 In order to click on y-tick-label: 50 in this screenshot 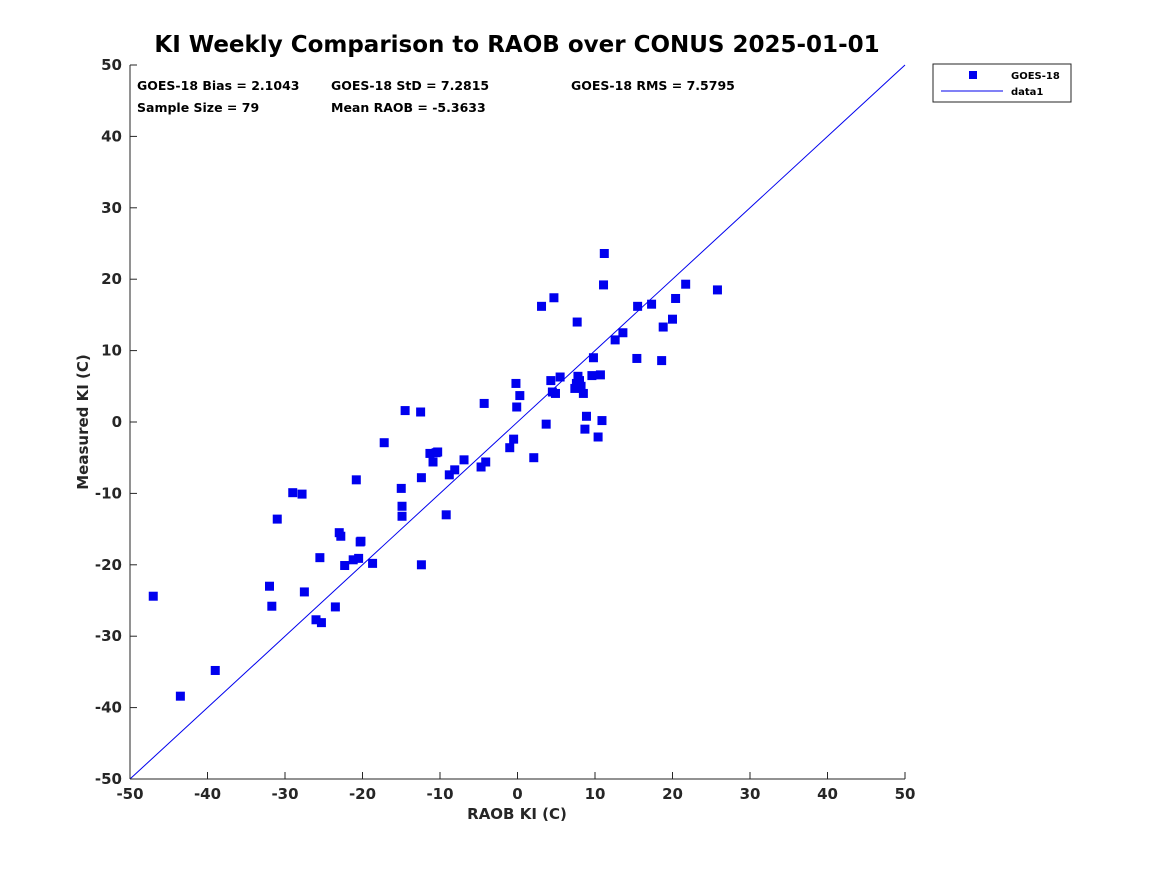, I will do `click(111, 65)`.